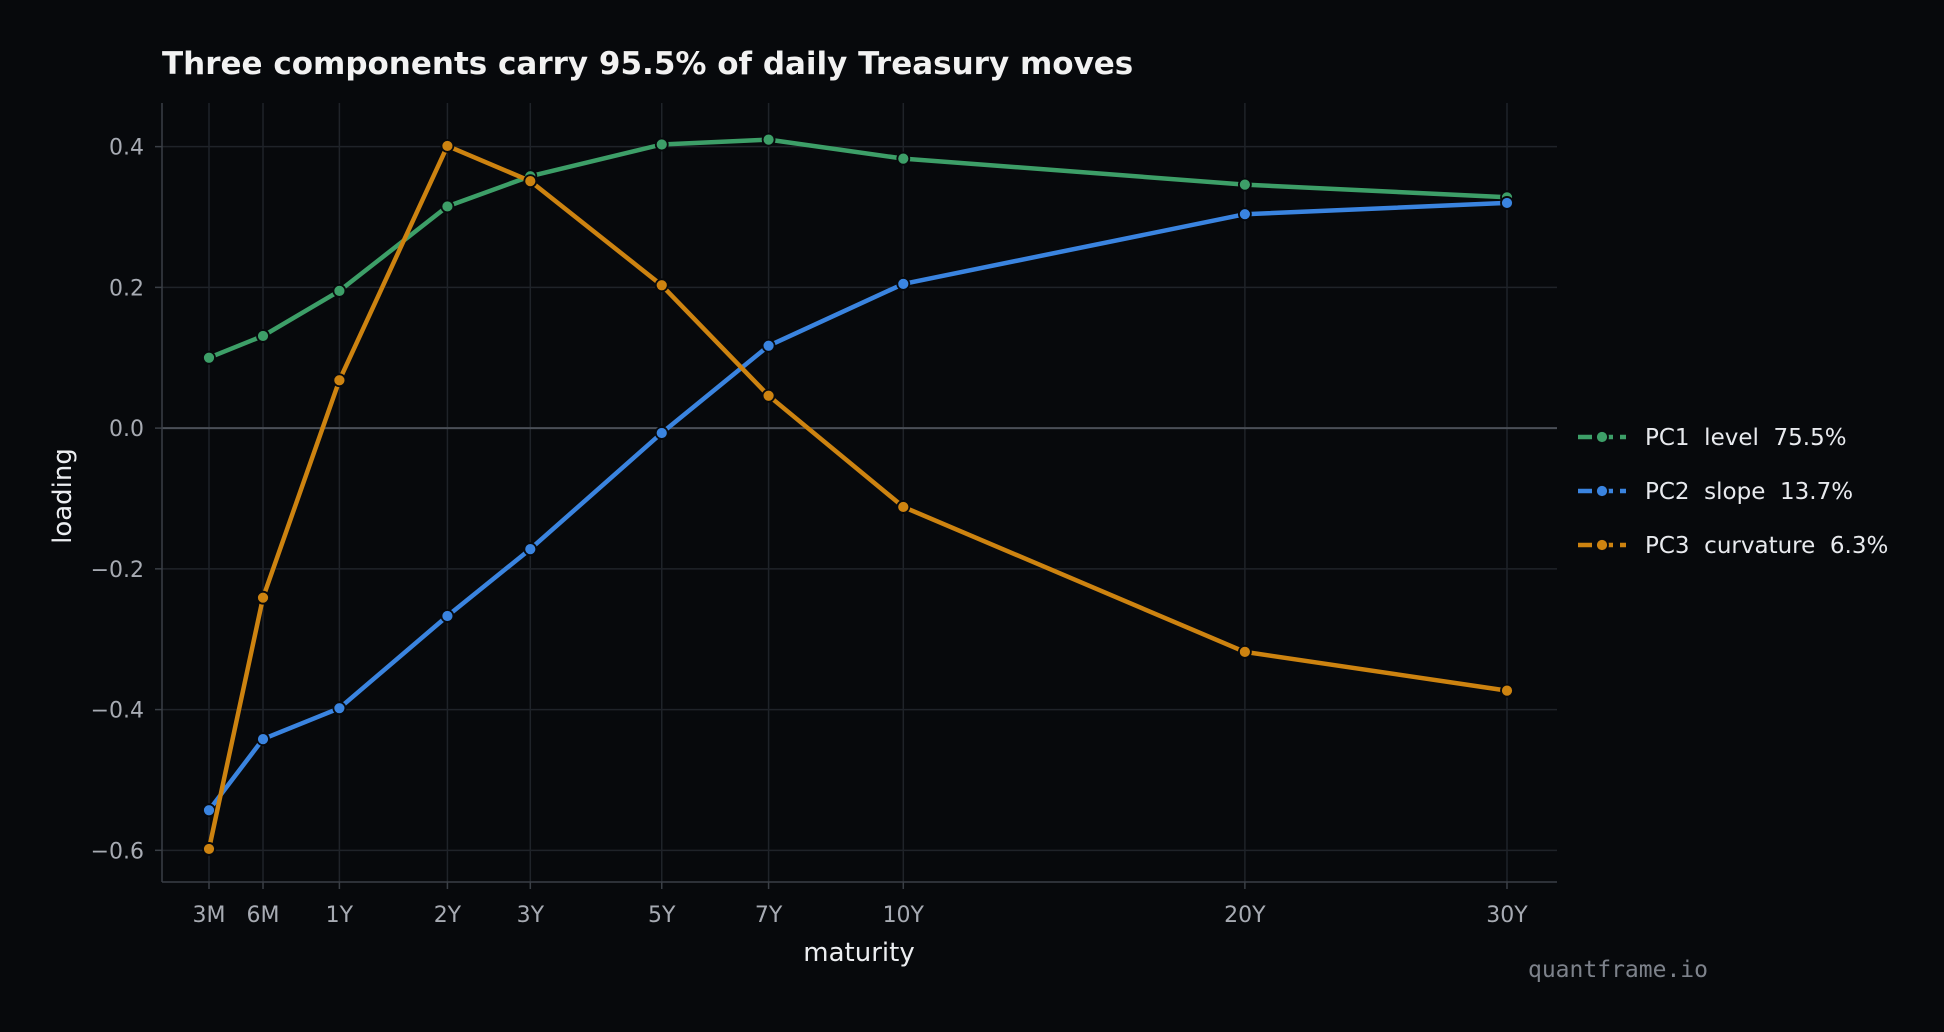 The image size is (1944, 1032). What do you see at coordinates (117, 711) in the screenshot?
I see `y-tick-label: −0.4` at bounding box center [117, 711].